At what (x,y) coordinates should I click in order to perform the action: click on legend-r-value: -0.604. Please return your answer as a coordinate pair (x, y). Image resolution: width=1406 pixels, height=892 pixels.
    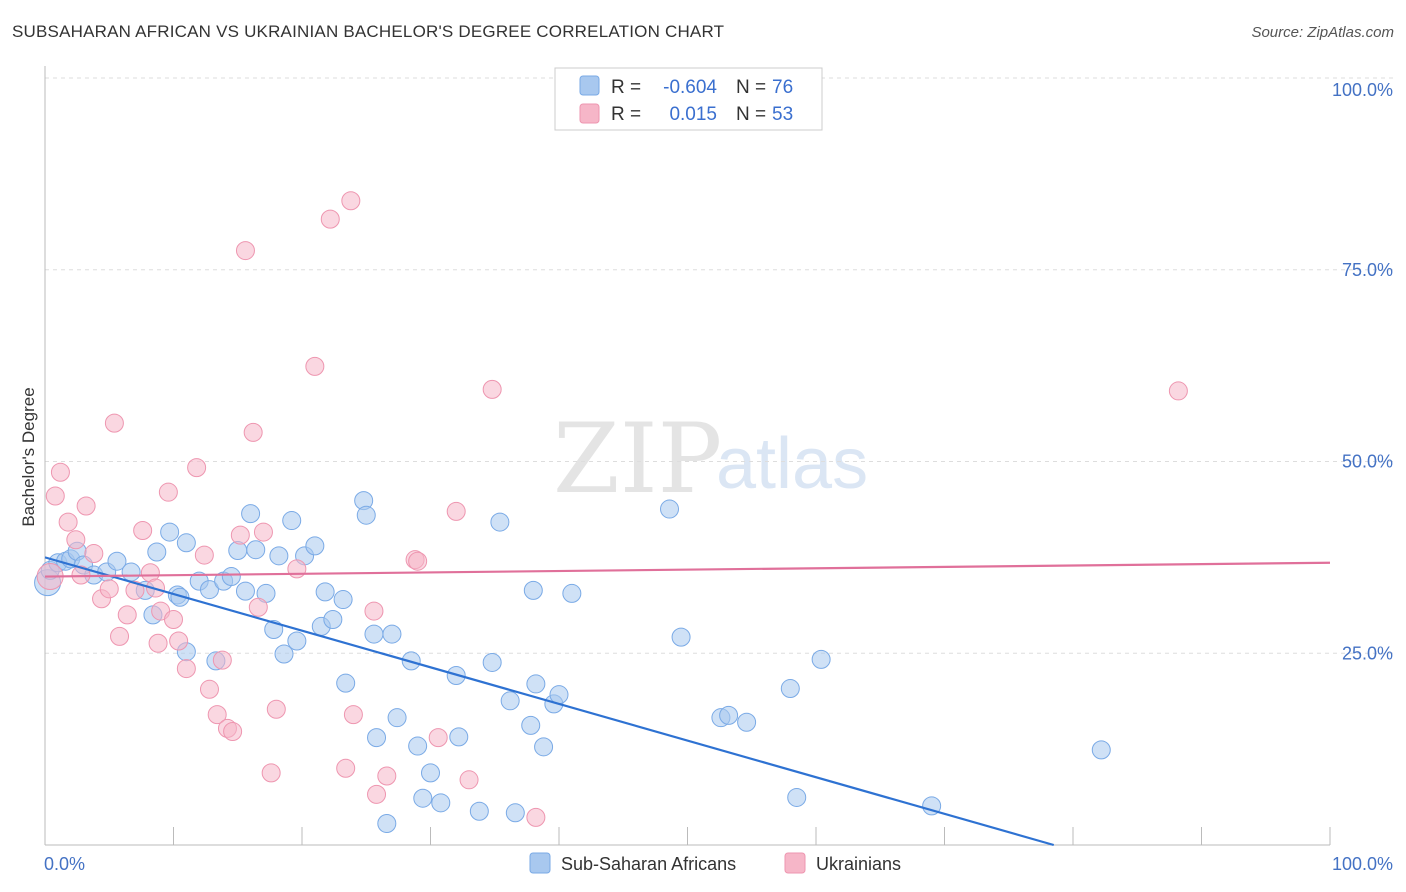
    Looking at the image, I should click on (690, 87).